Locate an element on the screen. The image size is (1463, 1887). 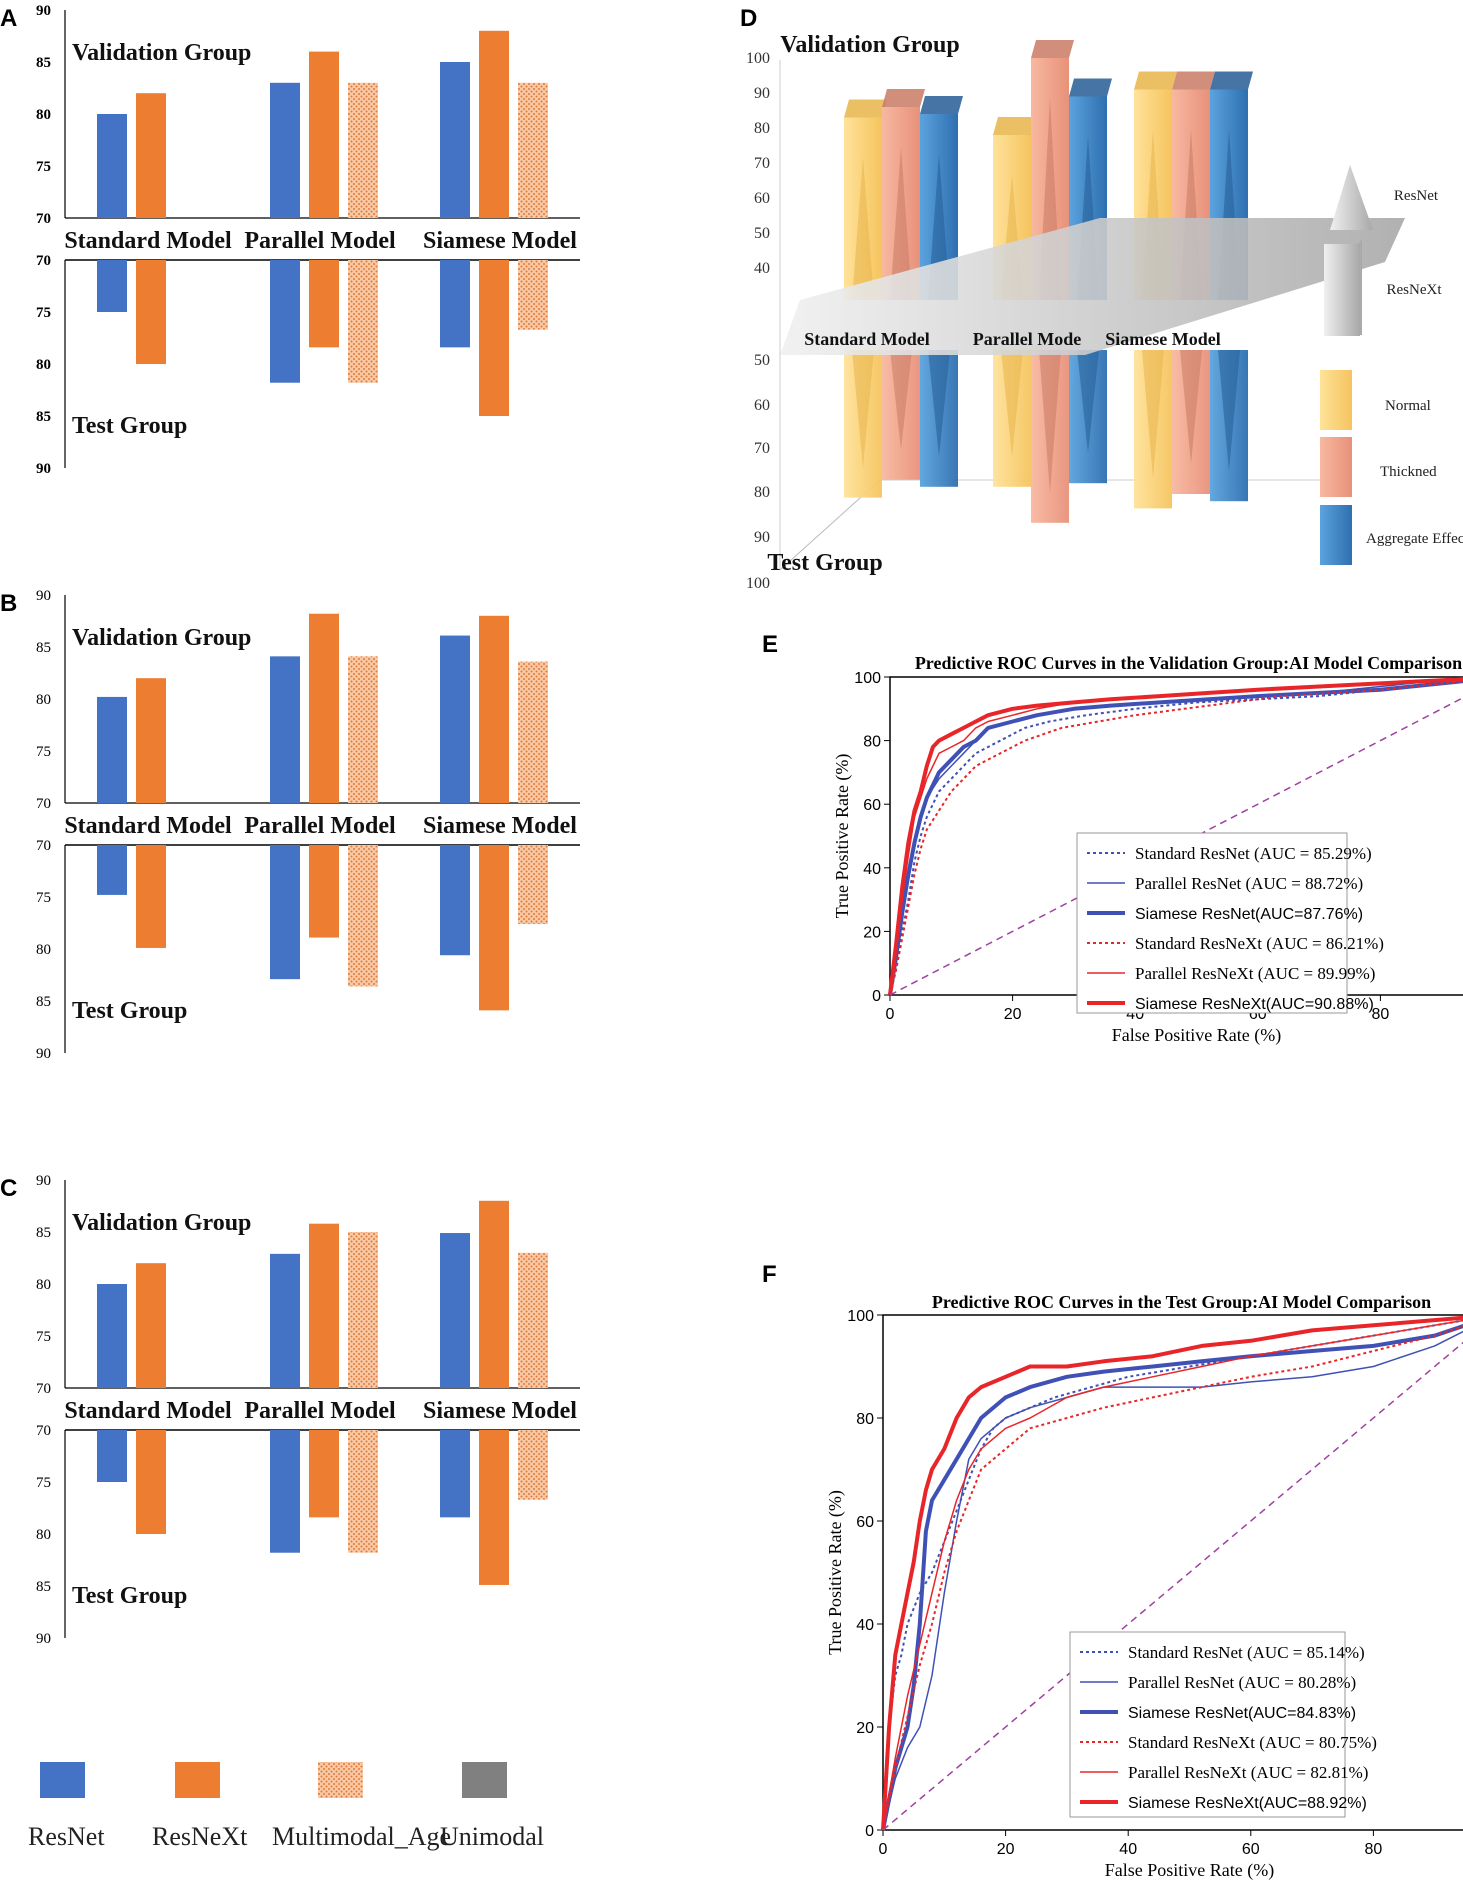
panel-letter: F is located at coordinates (769, 1274).